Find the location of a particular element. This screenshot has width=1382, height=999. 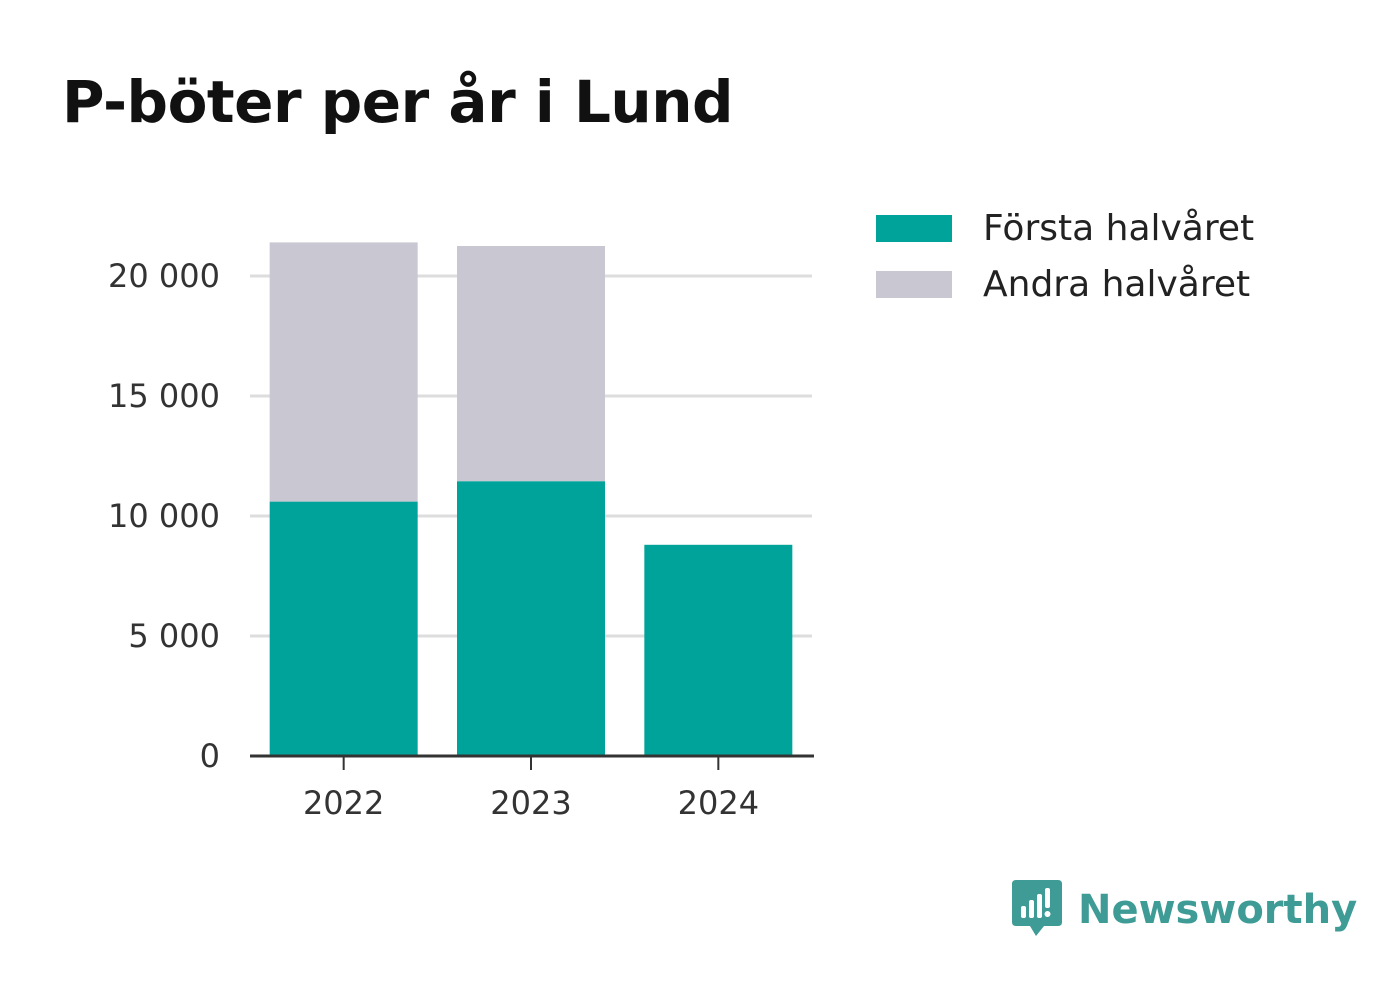

x-tick-label: 2024 is located at coordinates (718, 803).